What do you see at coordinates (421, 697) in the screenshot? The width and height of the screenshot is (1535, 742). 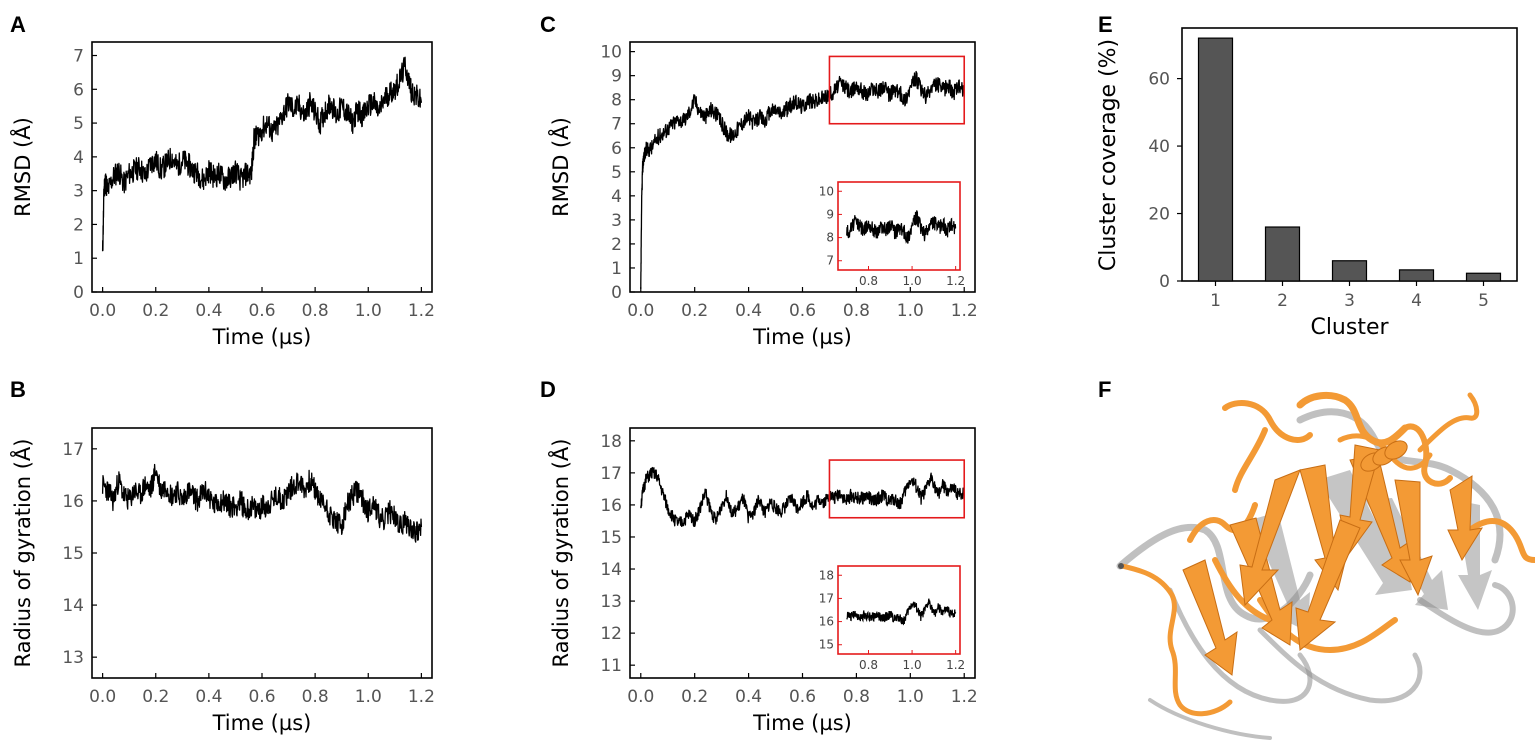 I see `panel-b-x-tick-label: 1.2` at bounding box center [421, 697].